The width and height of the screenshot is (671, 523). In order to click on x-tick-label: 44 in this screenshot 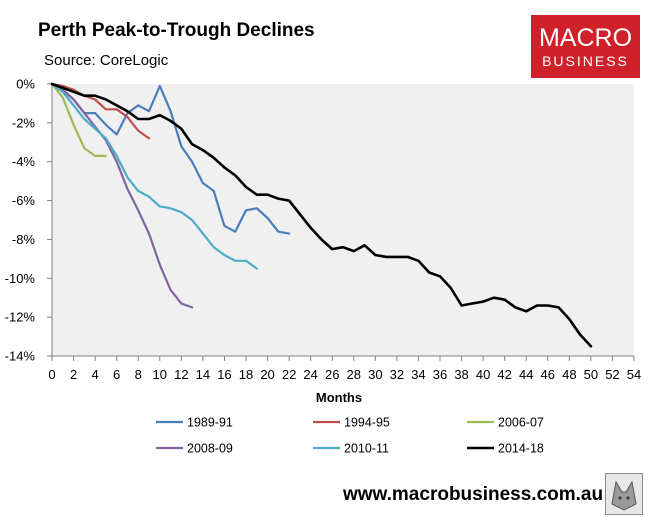, I will do `click(526, 374)`.